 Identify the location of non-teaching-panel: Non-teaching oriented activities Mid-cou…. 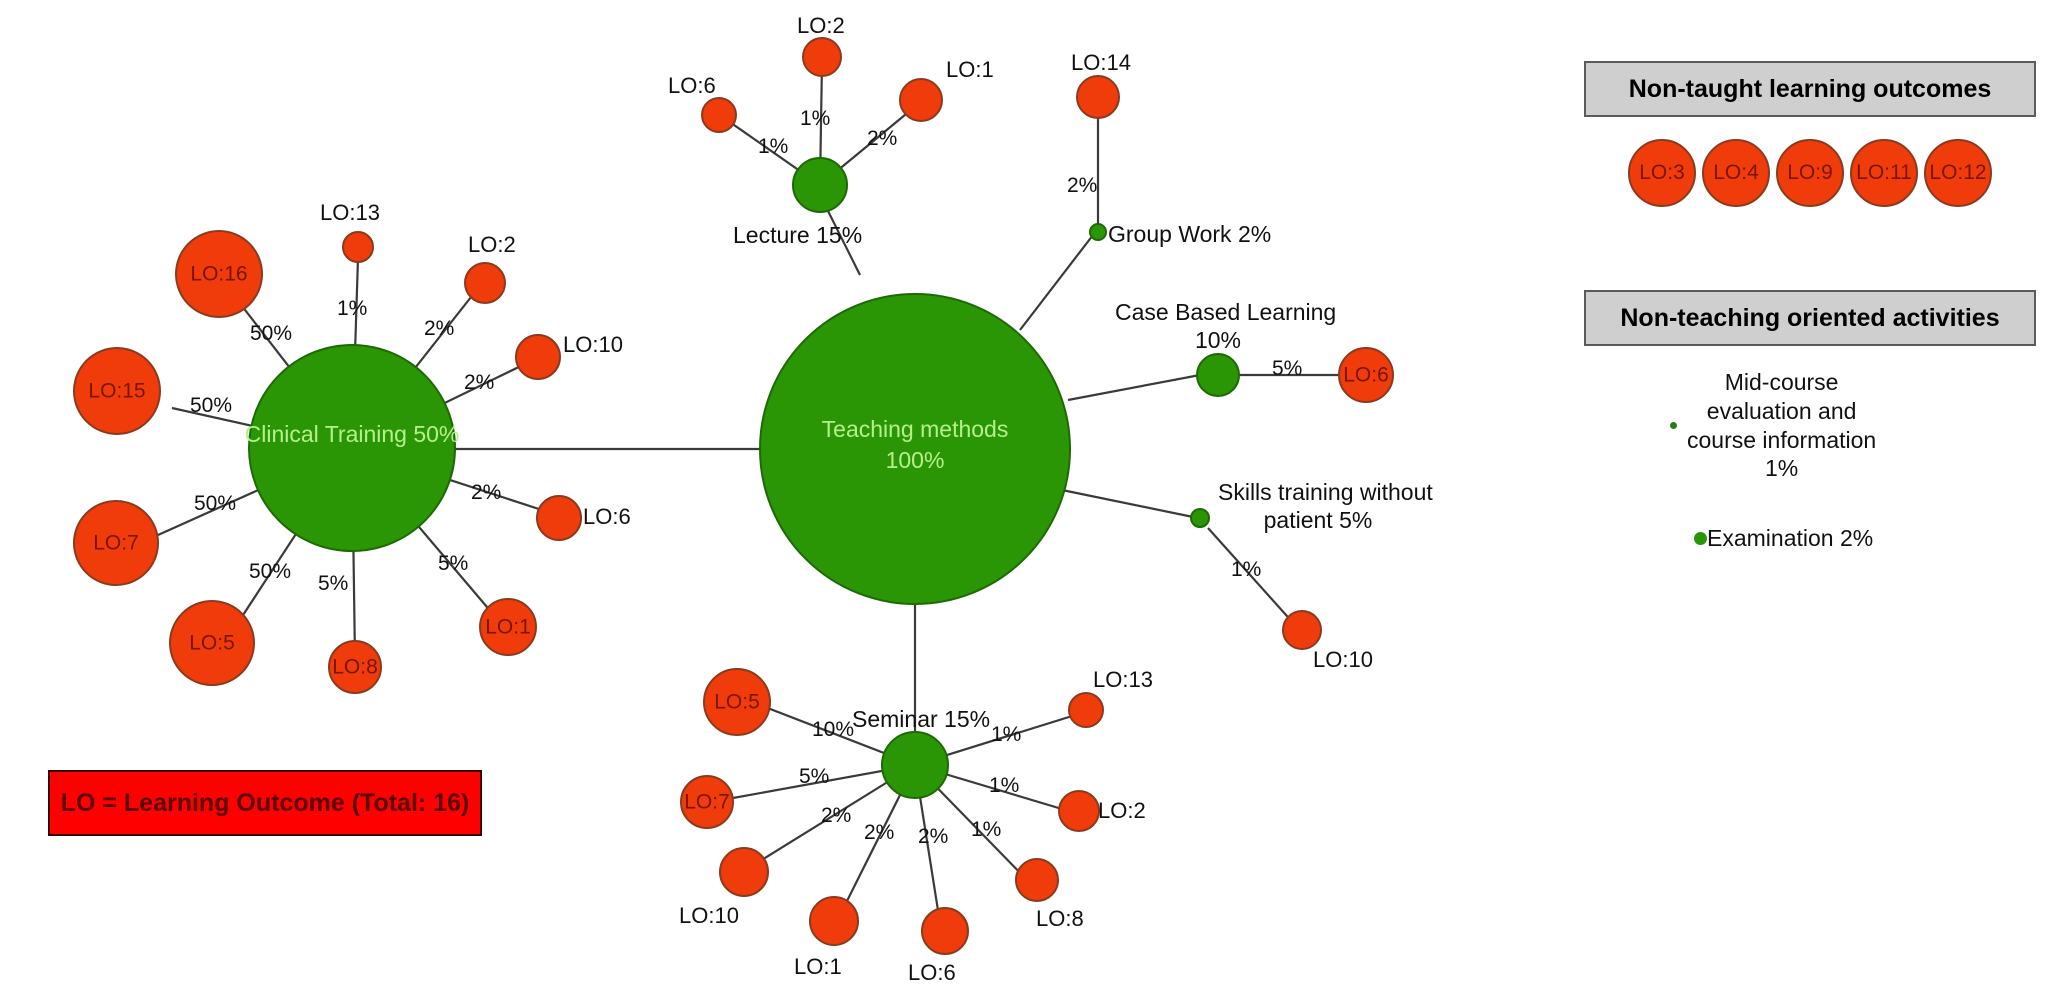
(1810, 421).